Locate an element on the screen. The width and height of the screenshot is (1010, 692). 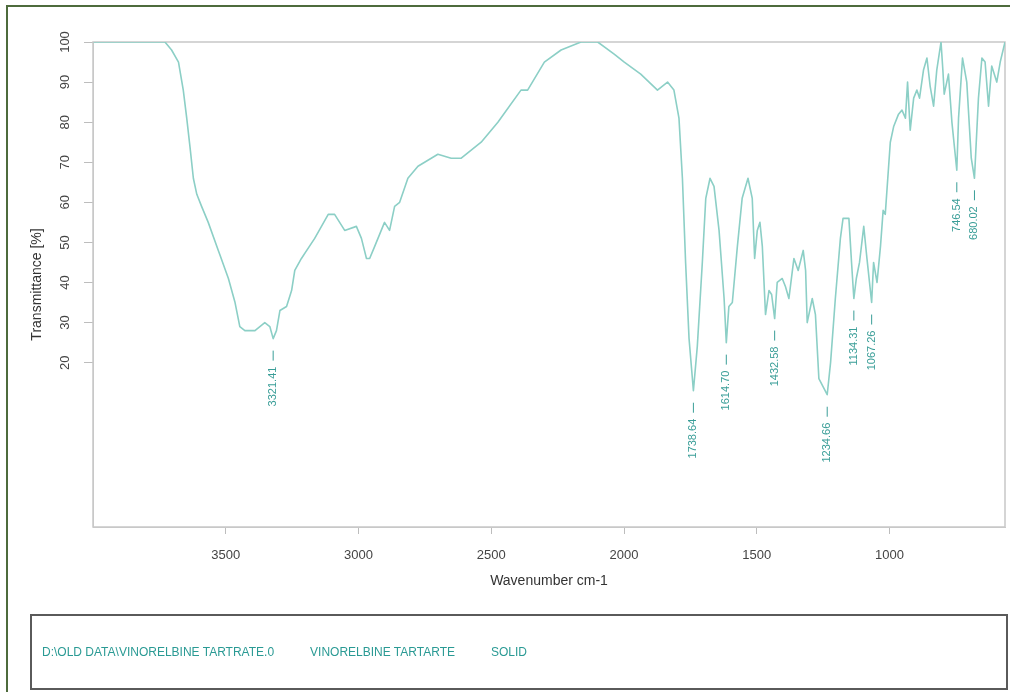
x-axis-title: Wavenumber cm-1 is located at coordinates (549, 580).